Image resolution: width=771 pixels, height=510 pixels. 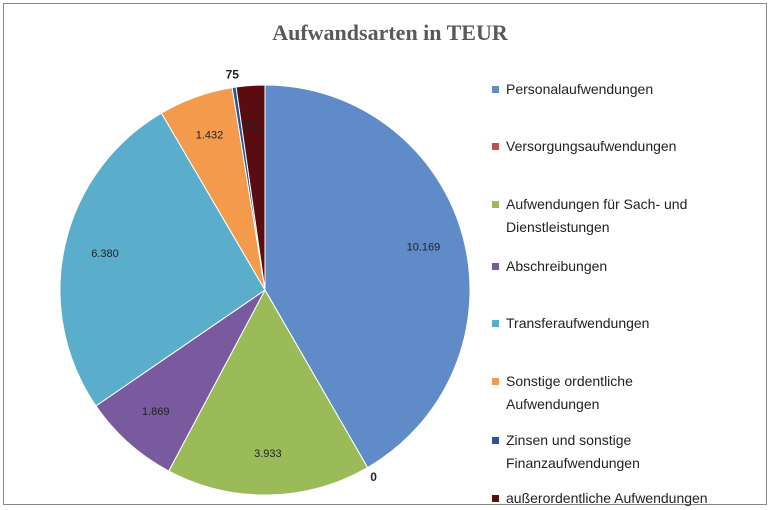 What do you see at coordinates (390, 32) in the screenshot?
I see `chart-title: Aufwandsarten in TEUR` at bounding box center [390, 32].